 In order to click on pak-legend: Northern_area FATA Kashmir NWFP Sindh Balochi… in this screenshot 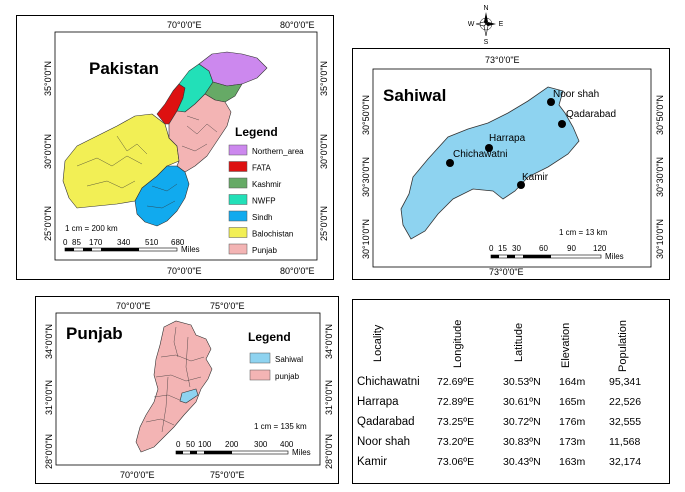, I will do `click(266, 199)`.